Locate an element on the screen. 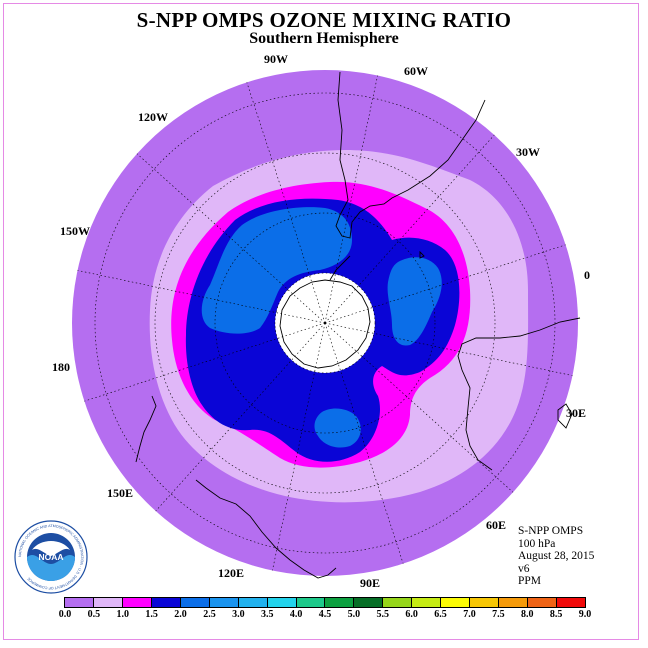 The image size is (648, 648). colorbar-tick-label: 1.5 is located at coordinates (151, 614).